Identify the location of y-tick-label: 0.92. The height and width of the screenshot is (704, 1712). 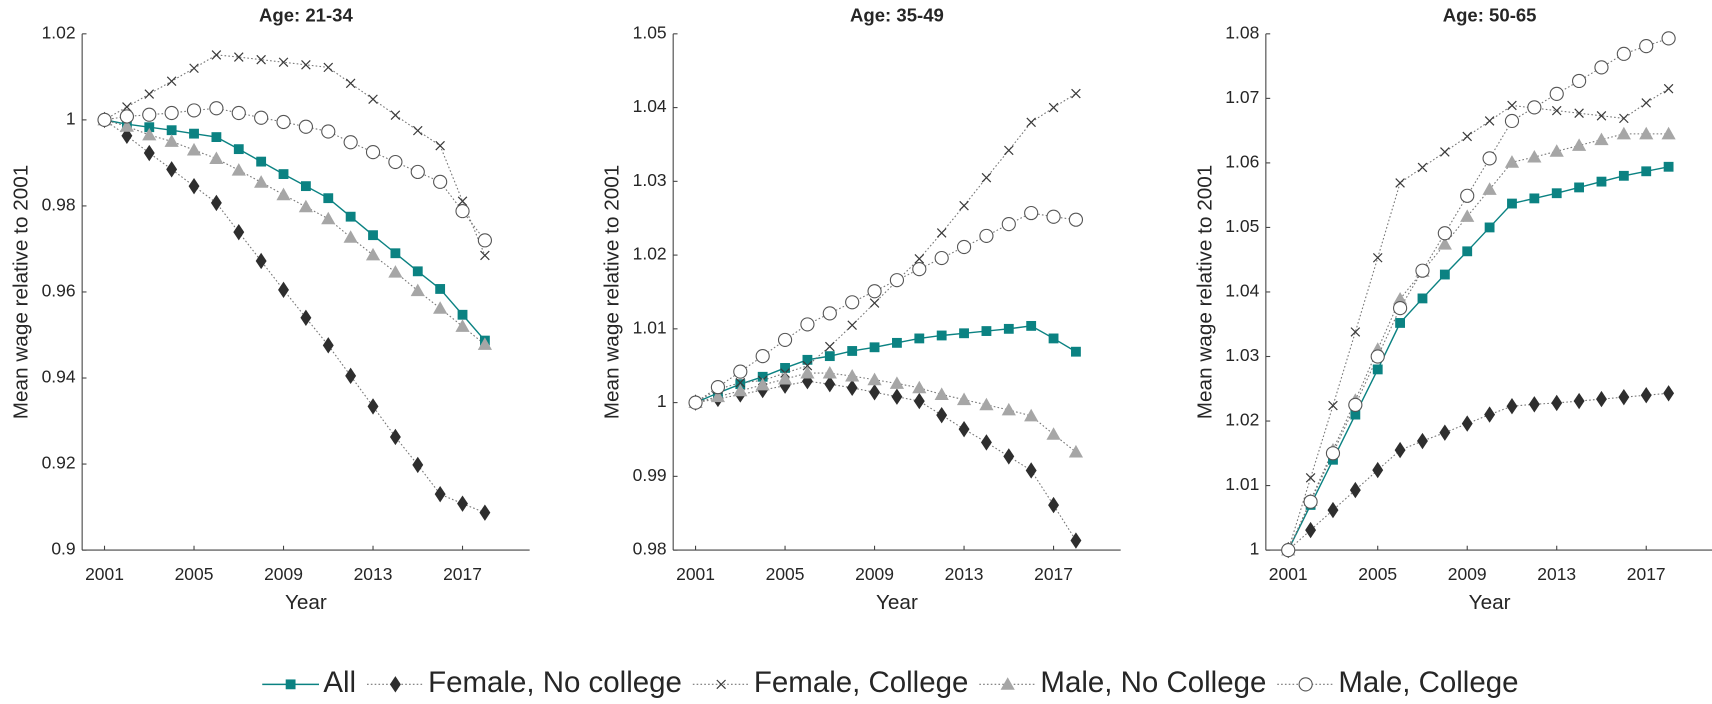
(59, 463).